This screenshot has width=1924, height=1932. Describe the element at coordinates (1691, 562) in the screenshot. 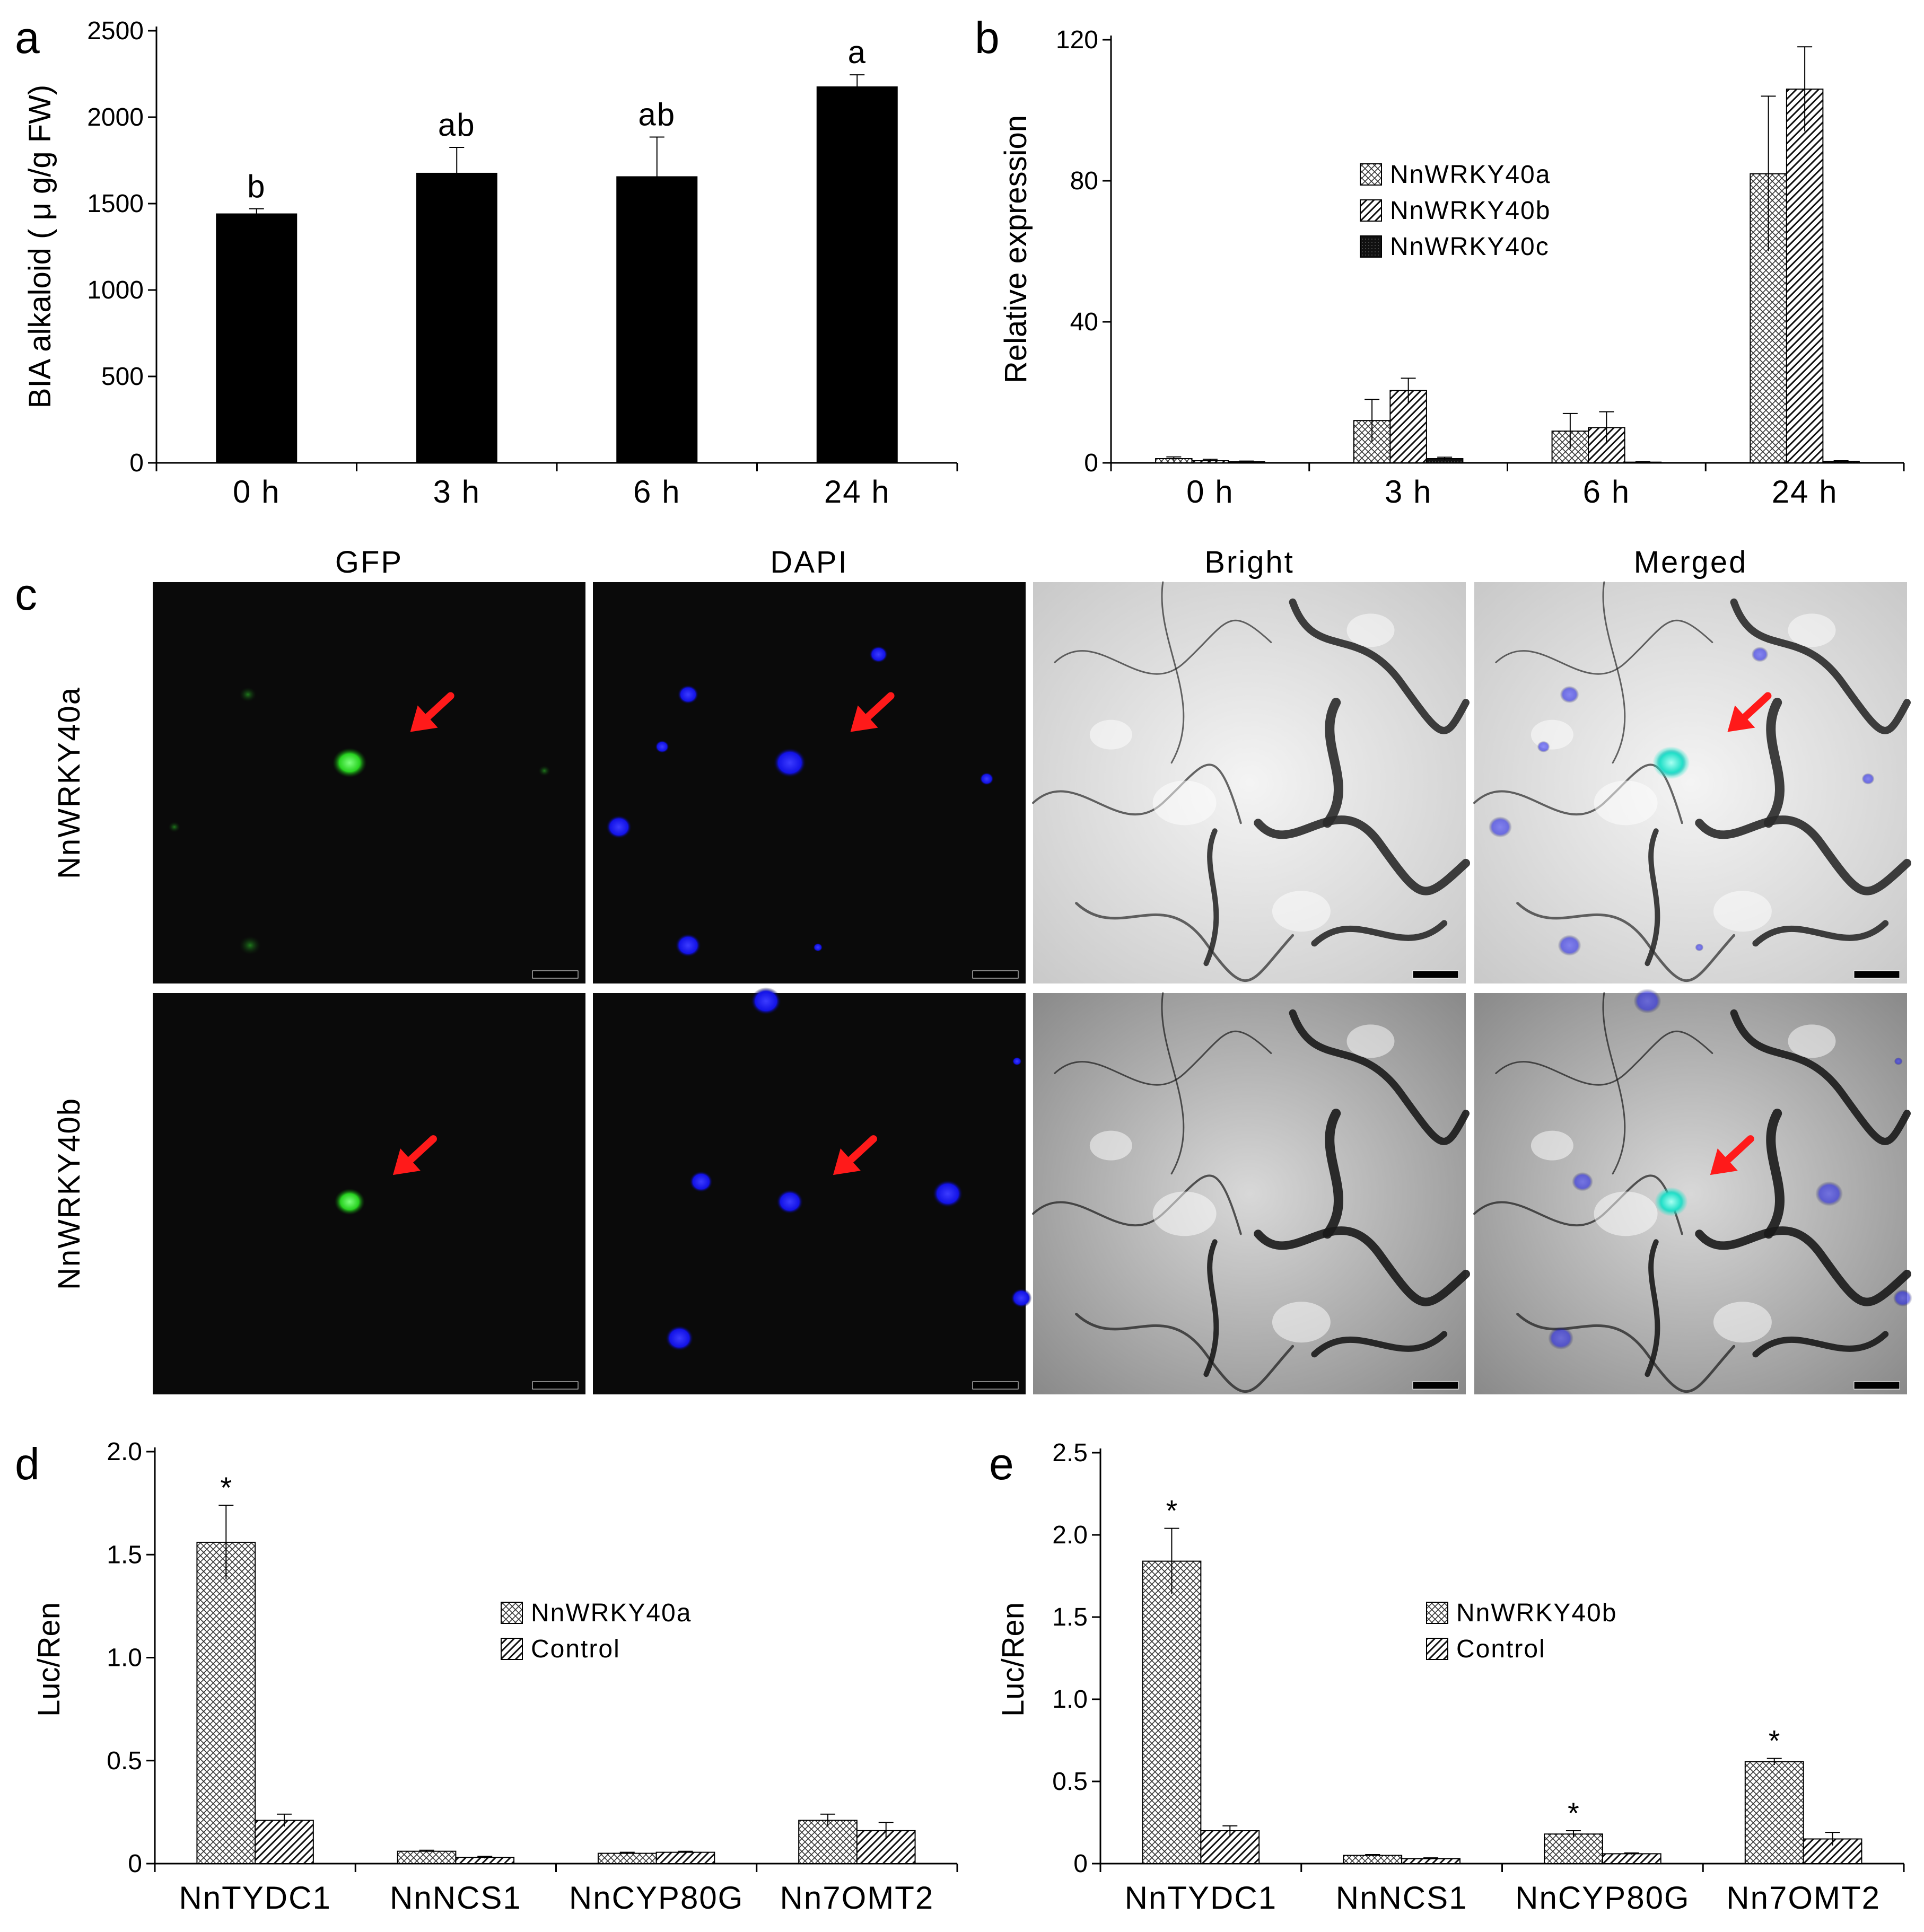

I see `column-title-merged: Merged` at that location.